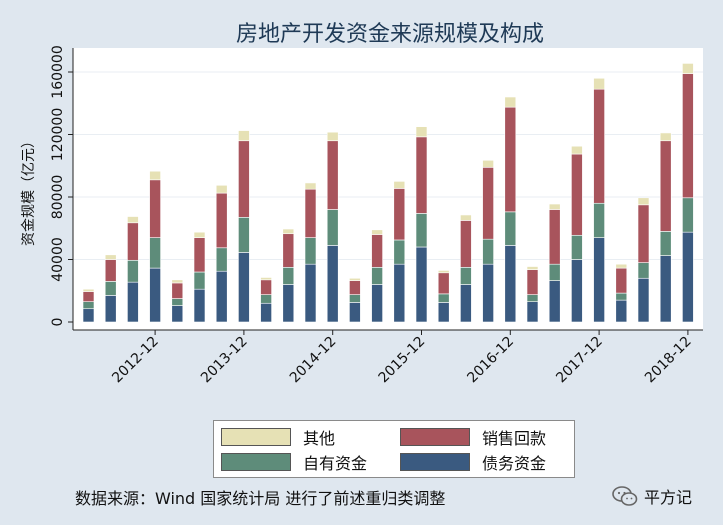  Describe the element at coordinates (668, 360) in the screenshot. I see `x-tick-label: 2018-12` at that location.